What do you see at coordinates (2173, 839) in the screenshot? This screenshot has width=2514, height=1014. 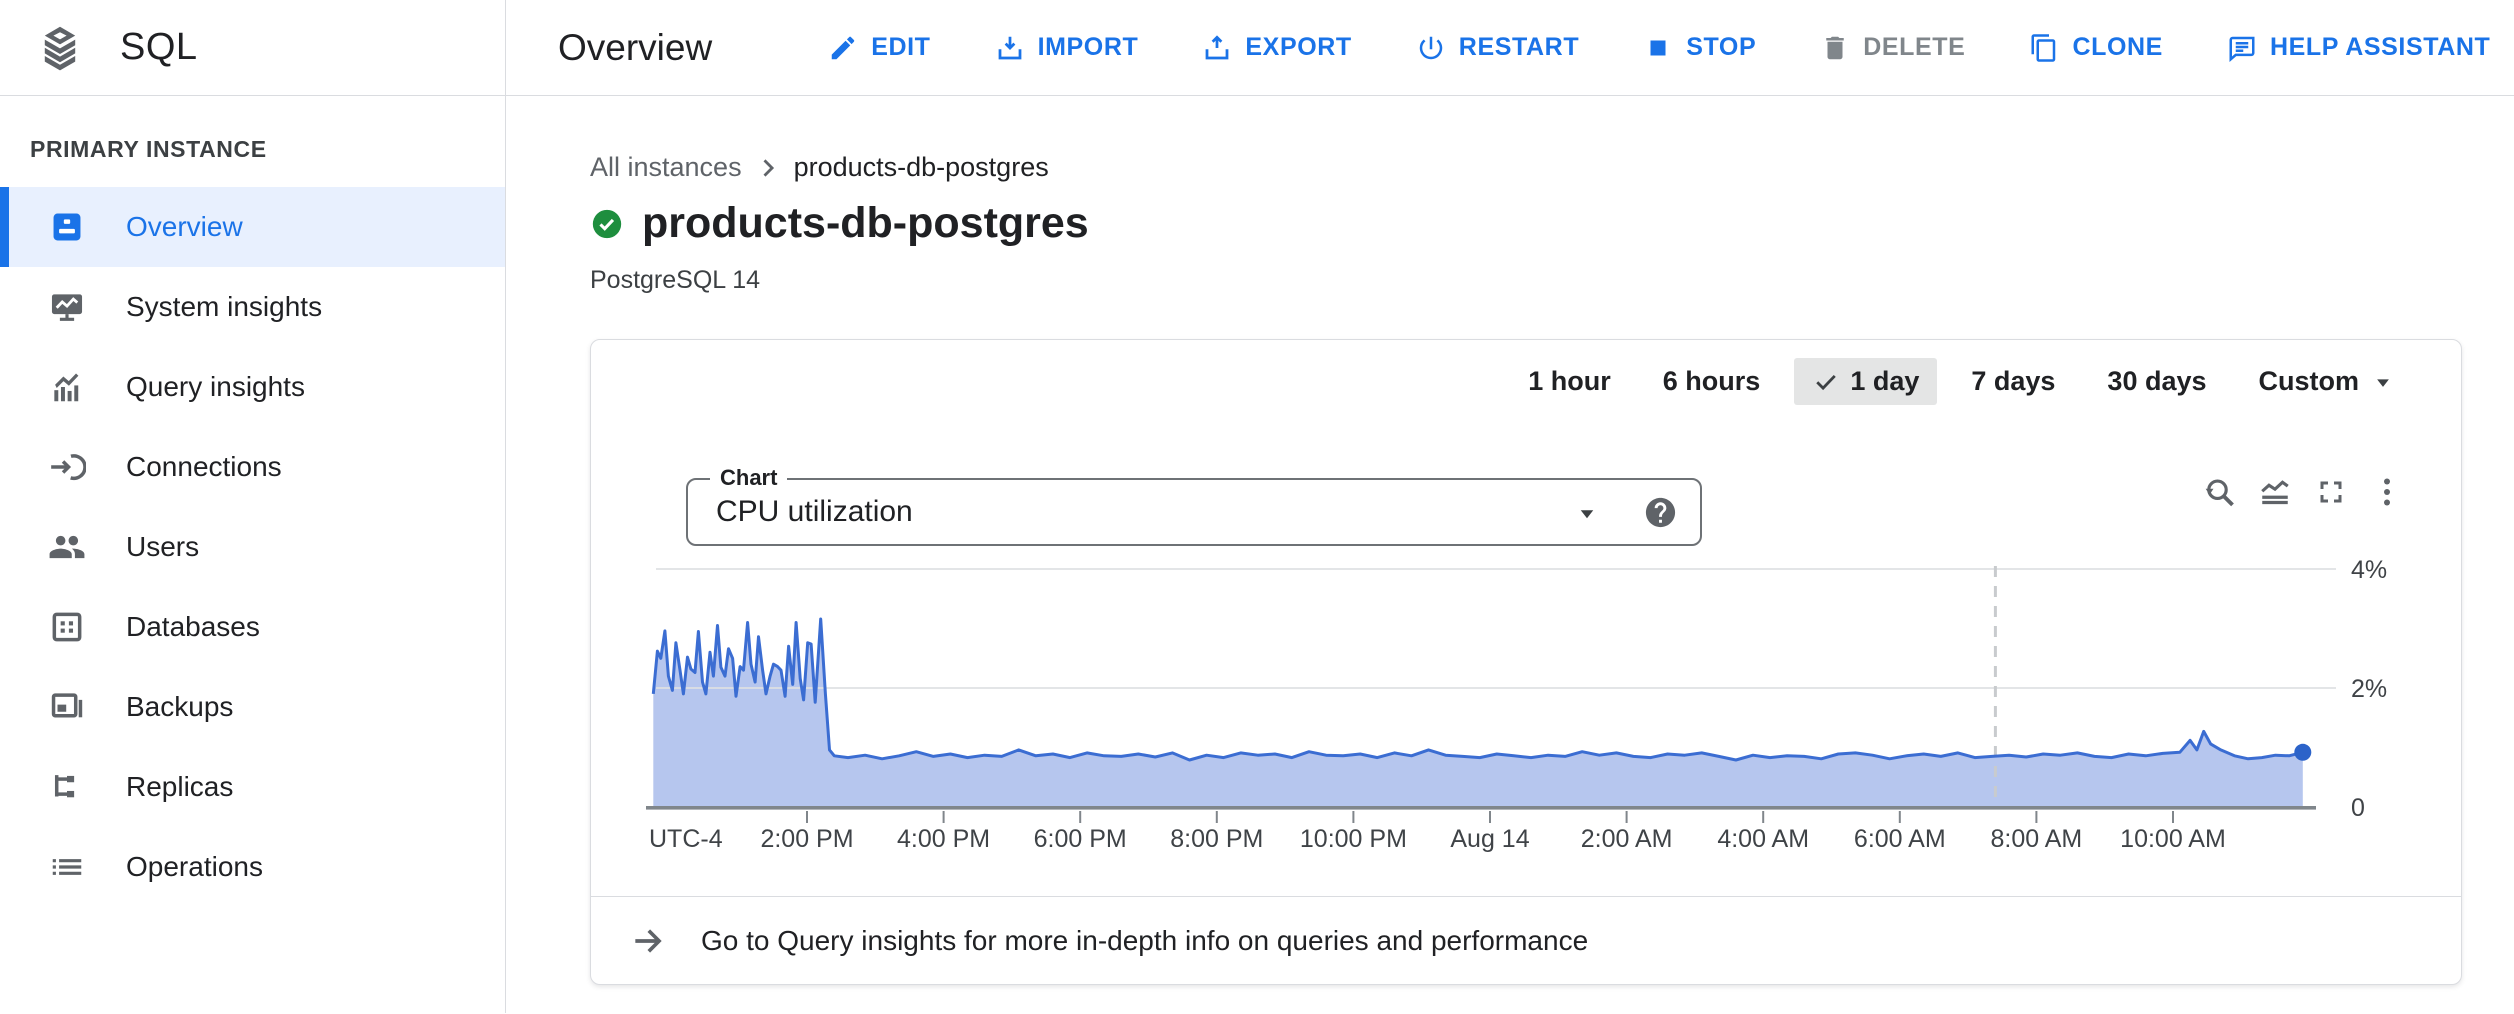 I see `x-tick-label: 10:00 AM` at bounding box center [2173, 839].